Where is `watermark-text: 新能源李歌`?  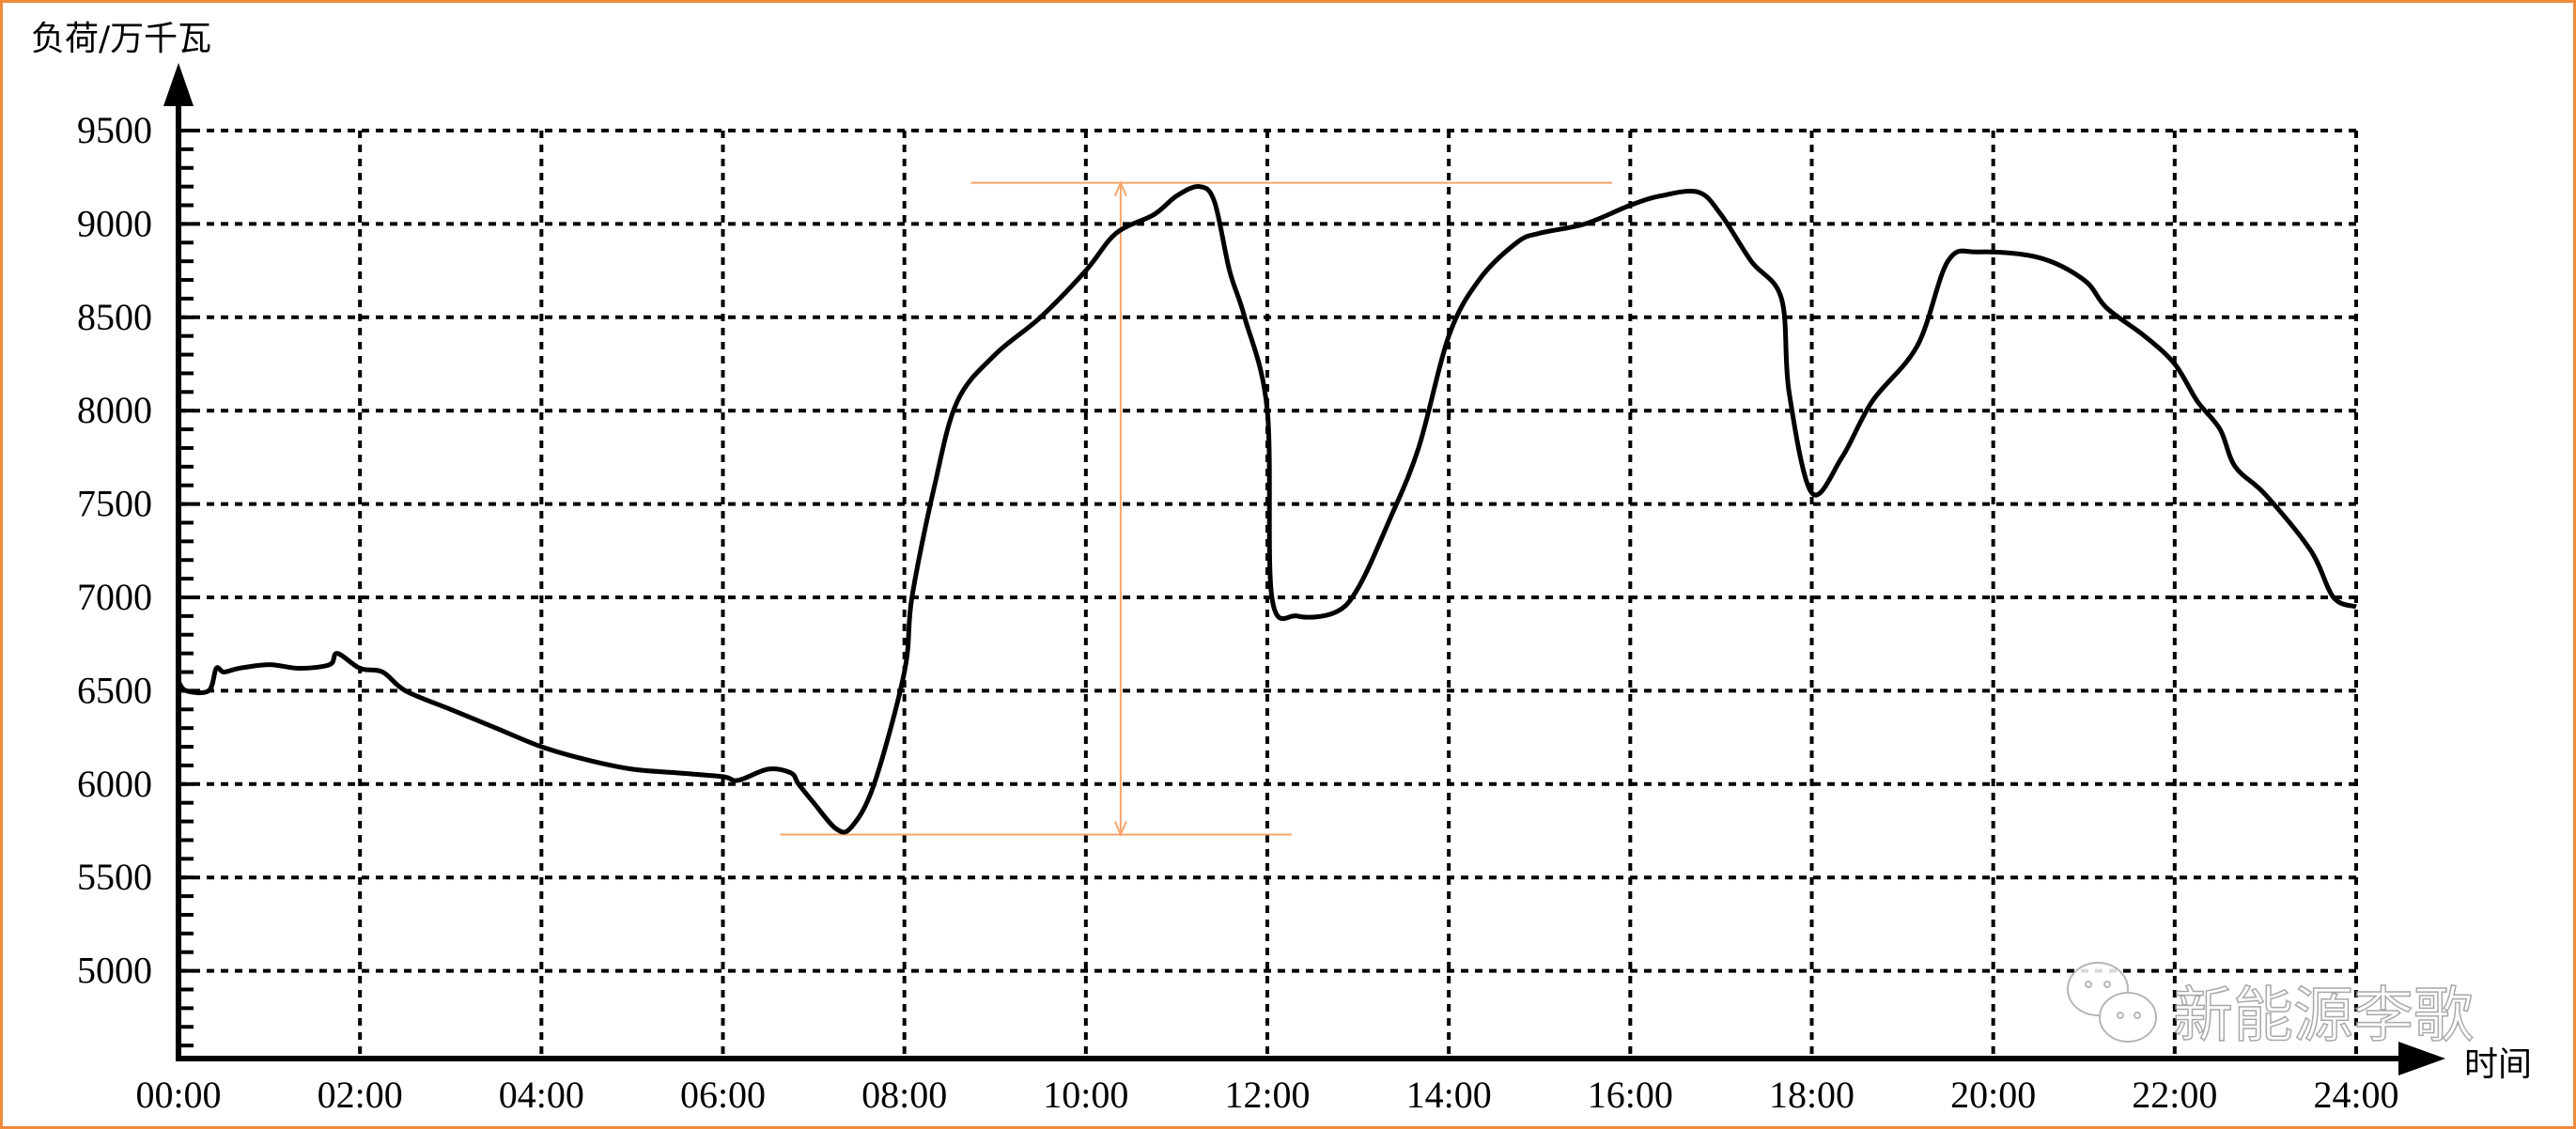
watermark-text: 新能源李歌 is located at coordinates (2323, 1016).